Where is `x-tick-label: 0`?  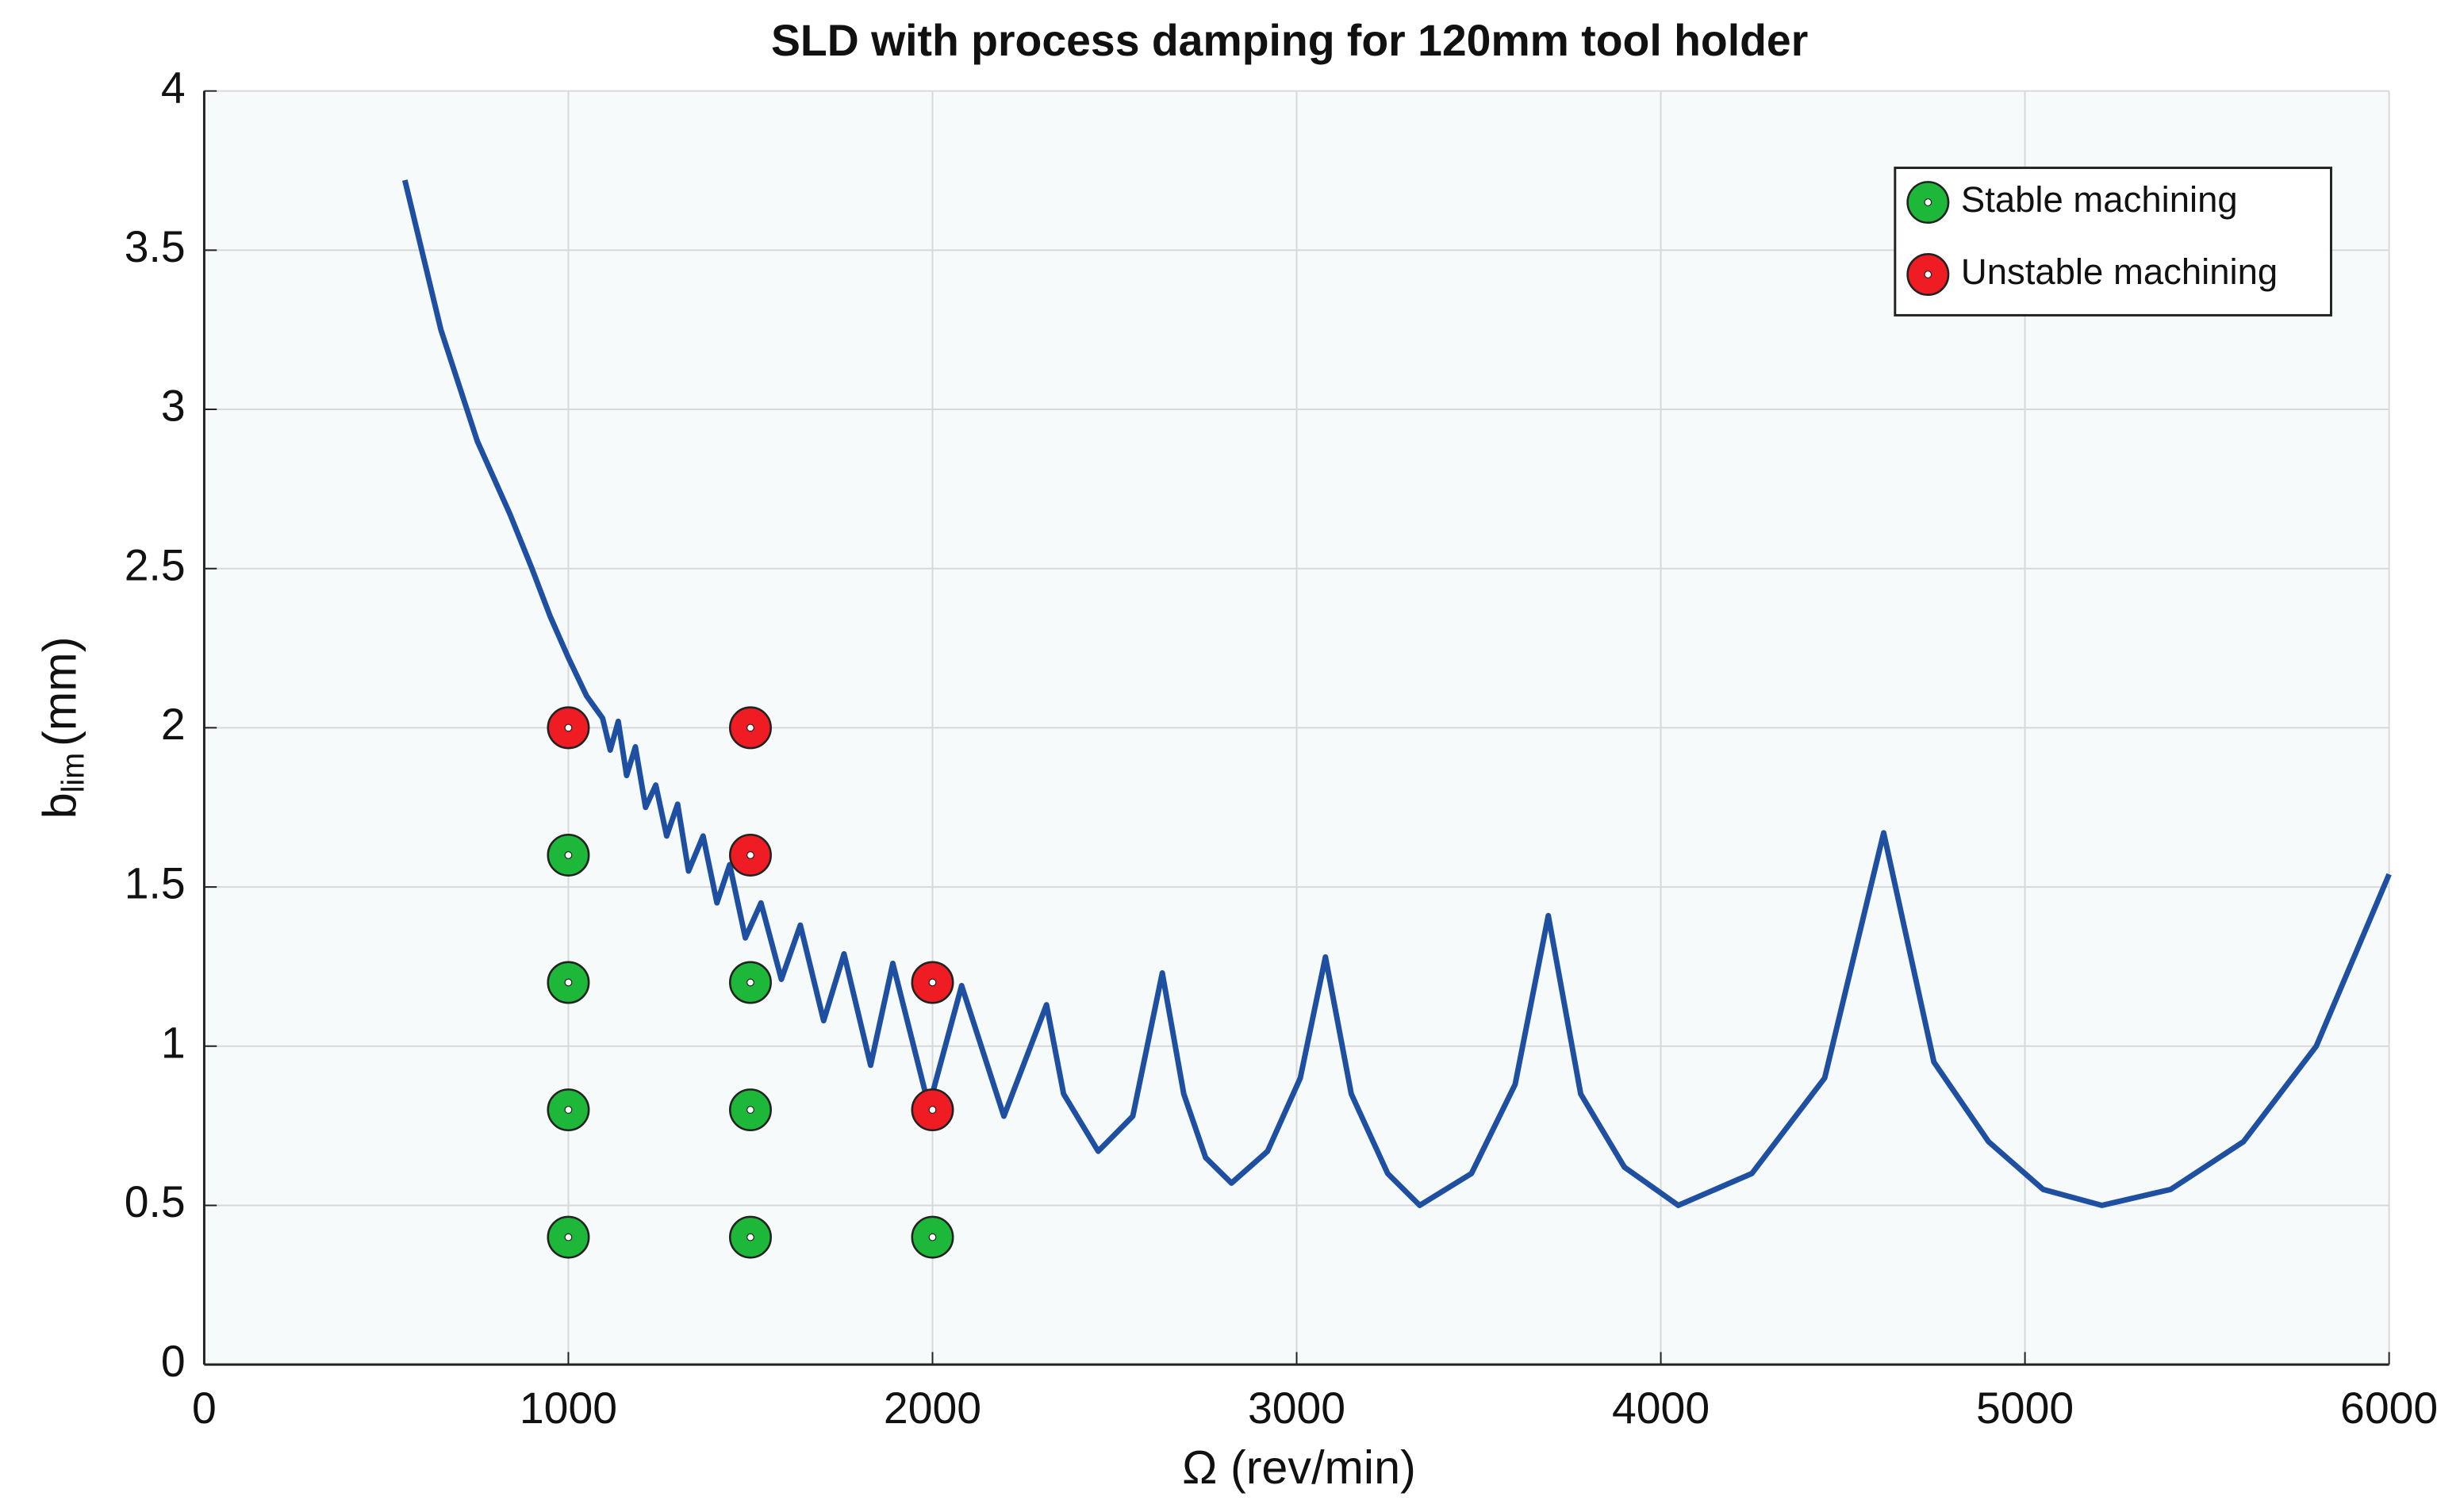
x-tick-label: 0 is located at coordinates (204, 1408).